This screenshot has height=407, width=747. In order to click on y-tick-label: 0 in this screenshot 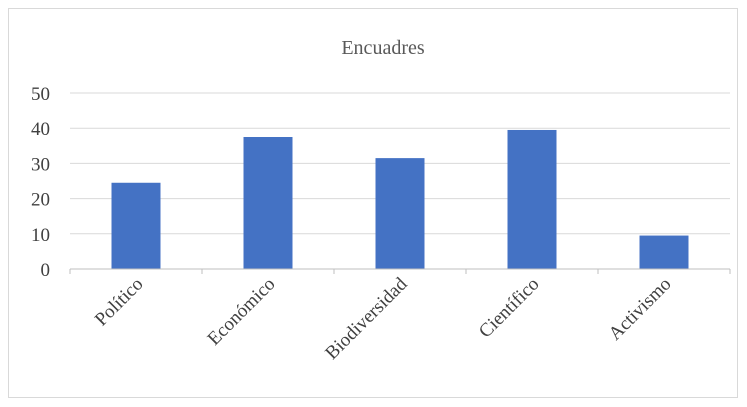, I will do `click(46, 270)`.